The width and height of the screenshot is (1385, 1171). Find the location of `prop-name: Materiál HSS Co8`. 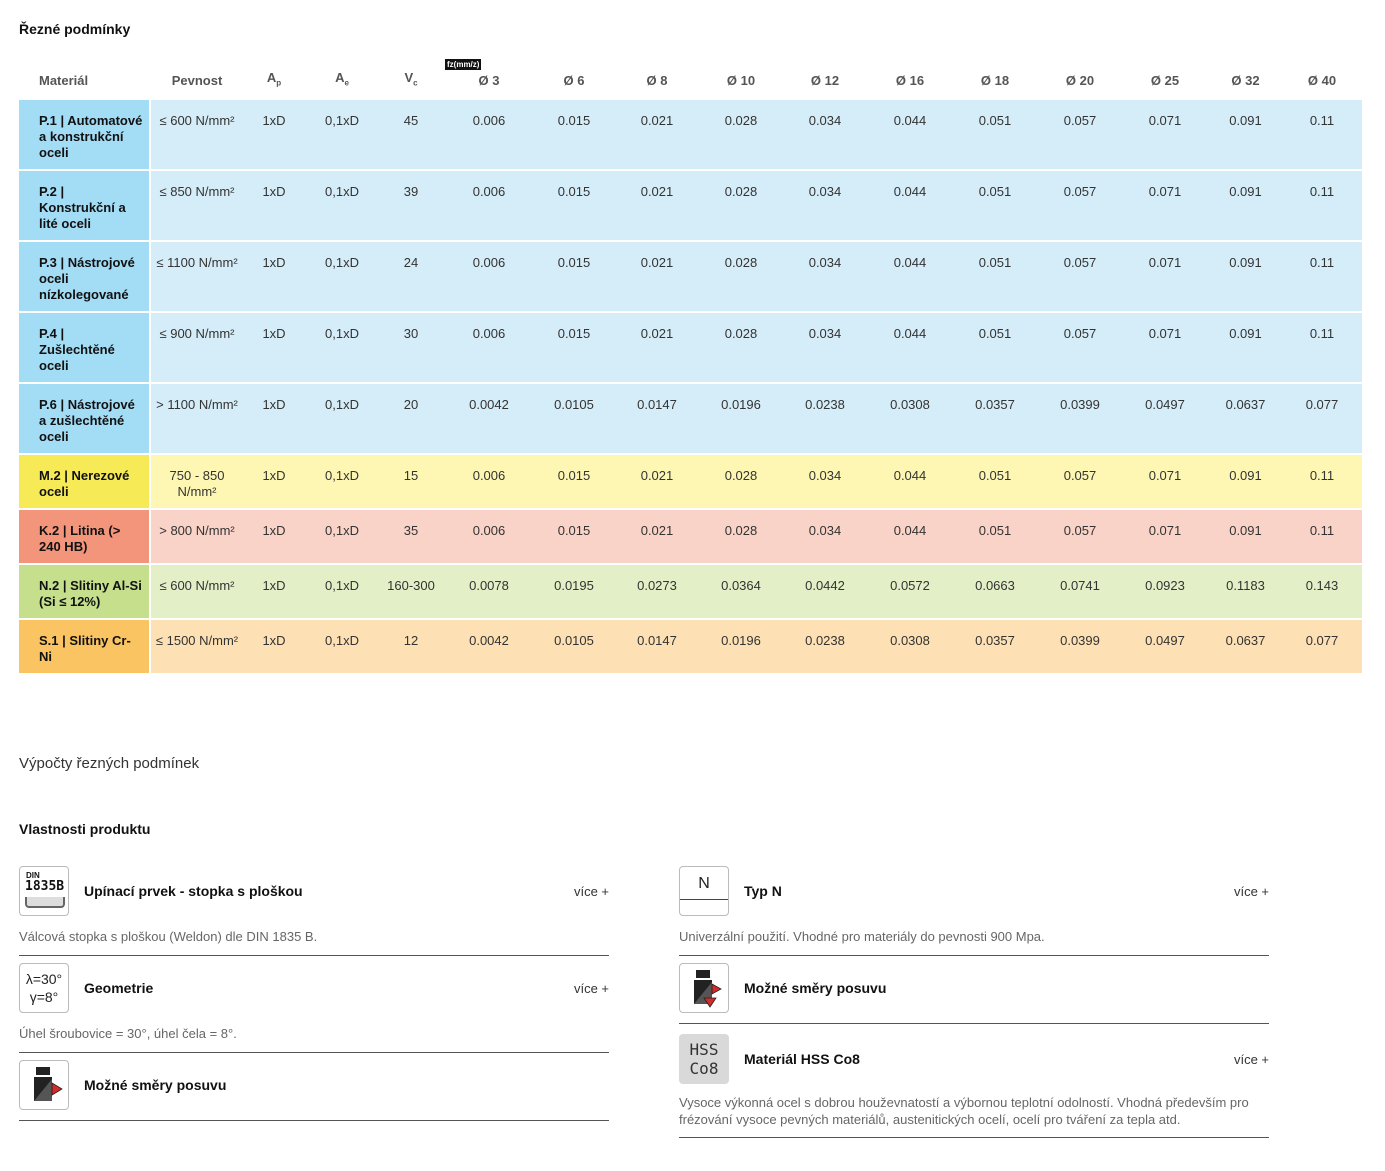

prop-name: Materiál HSS Co8 is located at coordinates (802, 1059).